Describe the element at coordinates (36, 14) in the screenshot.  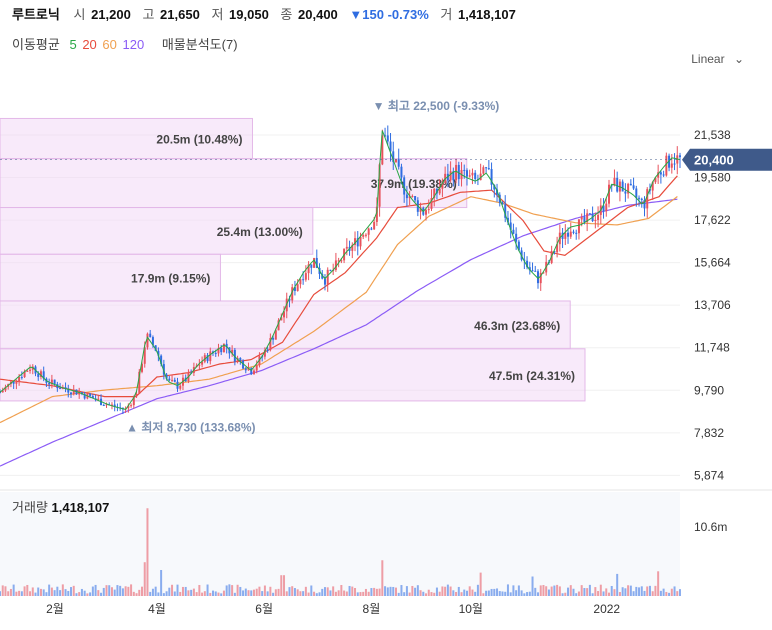
I see `stock-name: 루트로닉` at that location.